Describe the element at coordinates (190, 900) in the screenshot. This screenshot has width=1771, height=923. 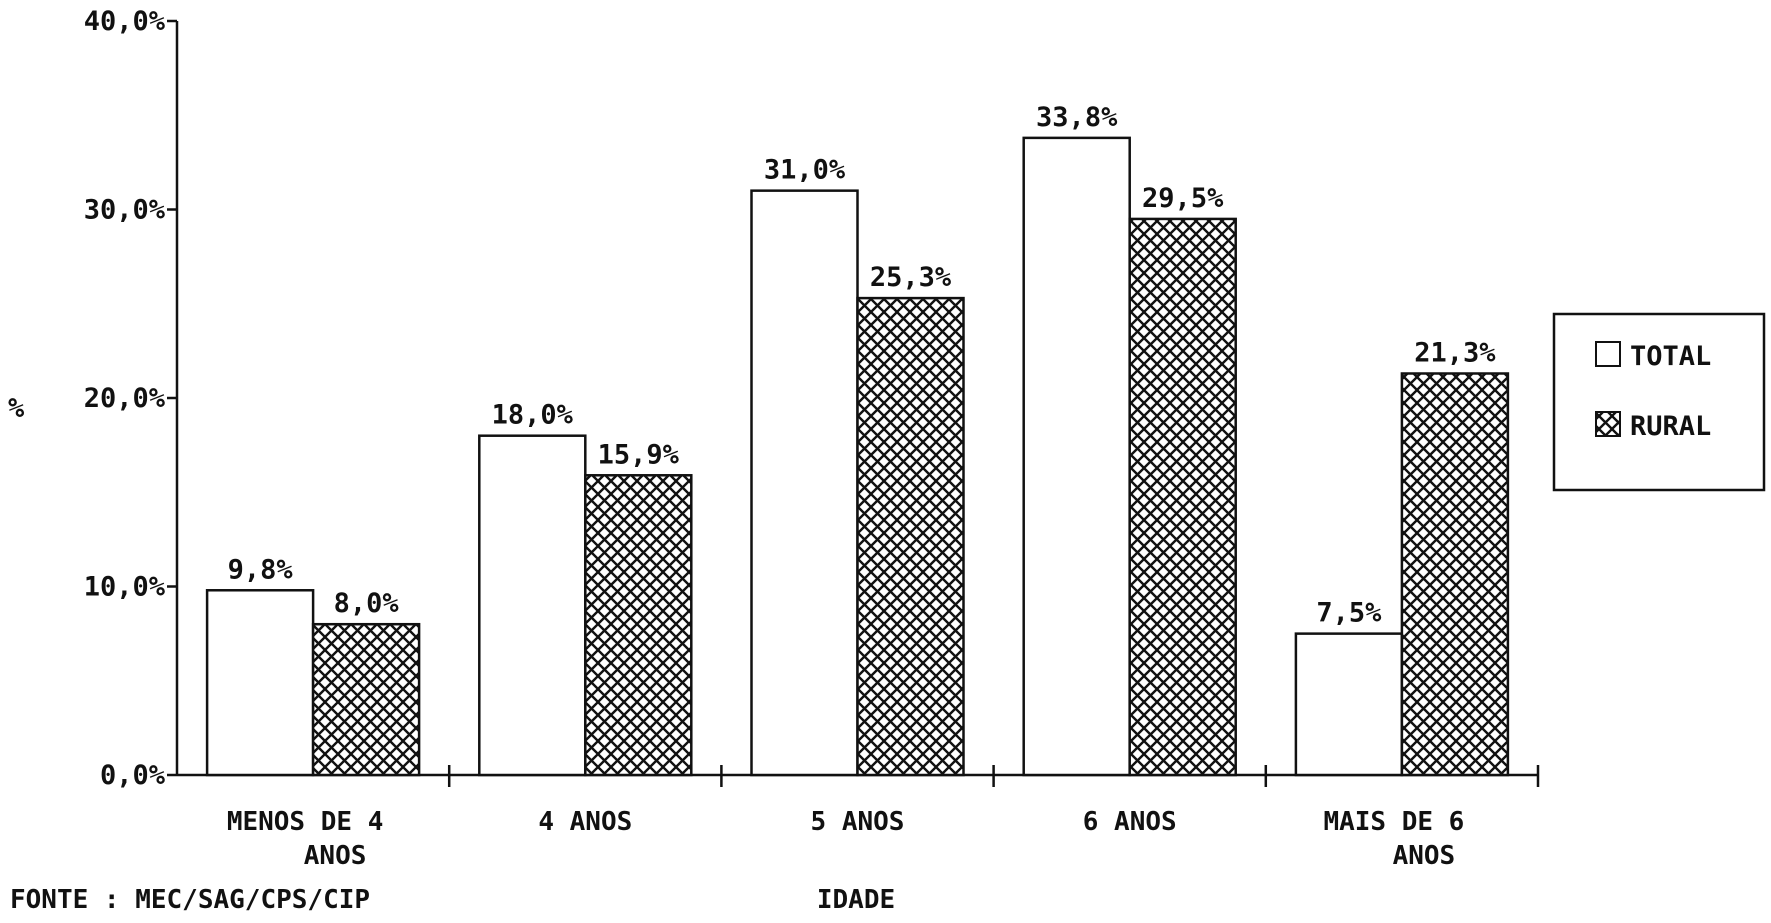
I see `source-note: FONTE : MEC/SAG/CPS/CIP` at that location.